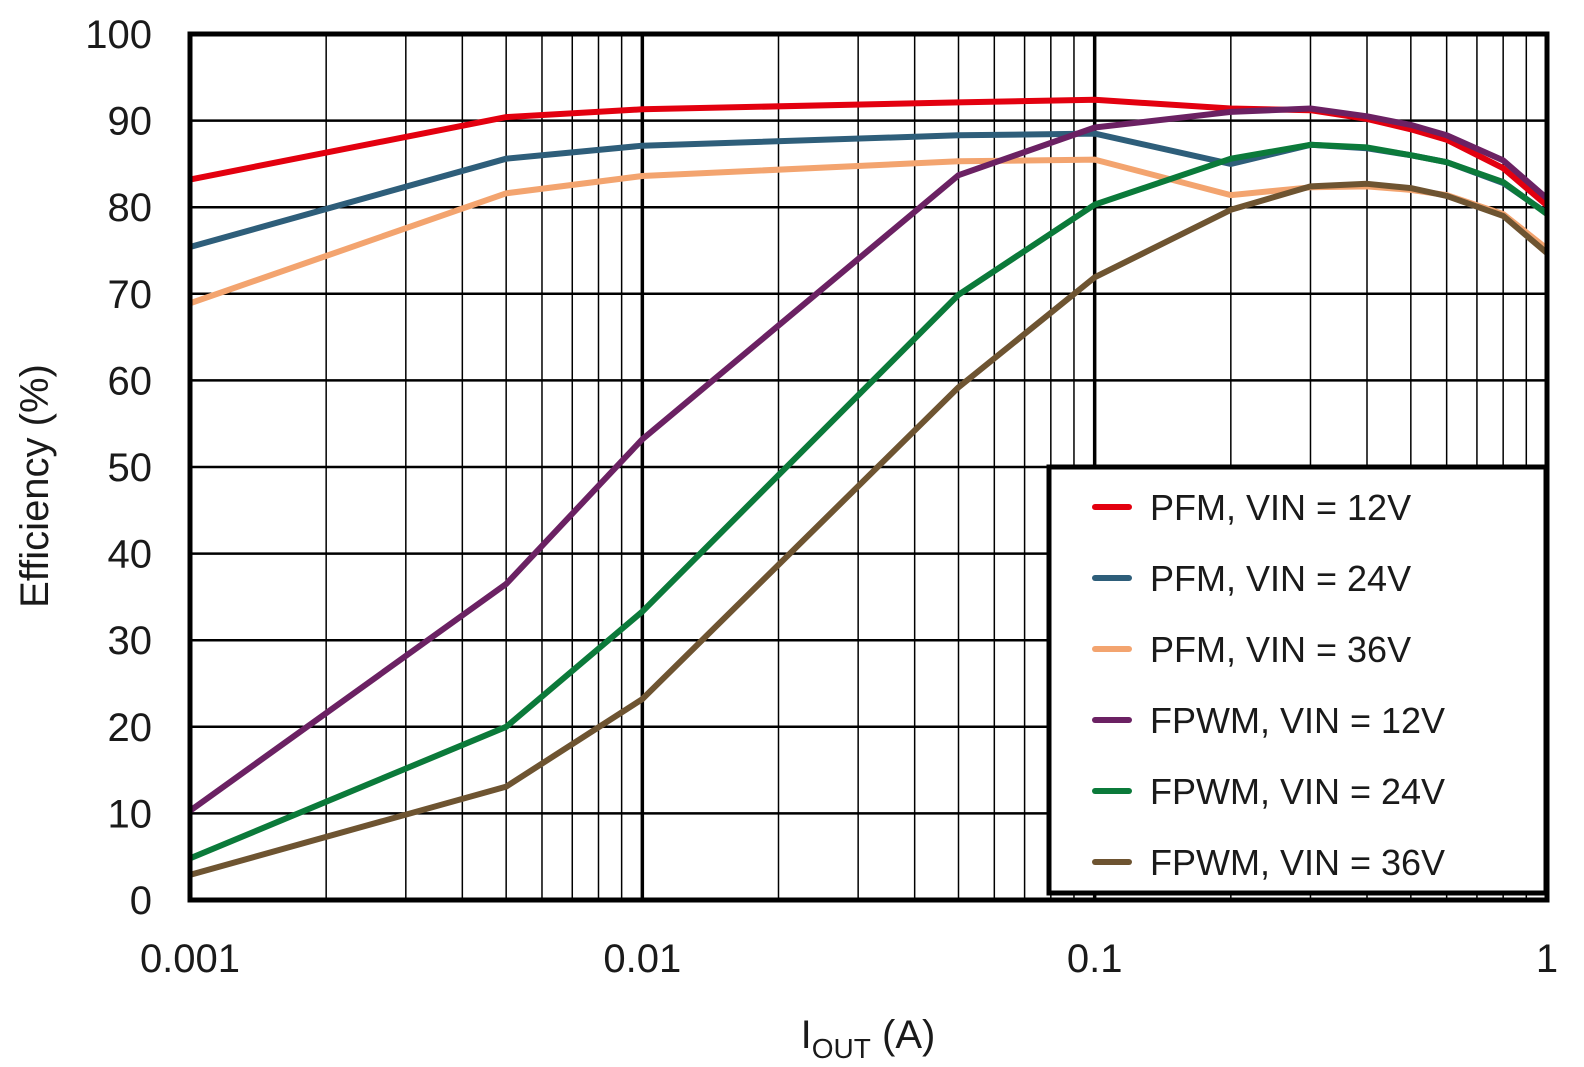  Describe the element at coordinates (130, 728) in the screenshot. I see `y-tick-label: 20` at that location.